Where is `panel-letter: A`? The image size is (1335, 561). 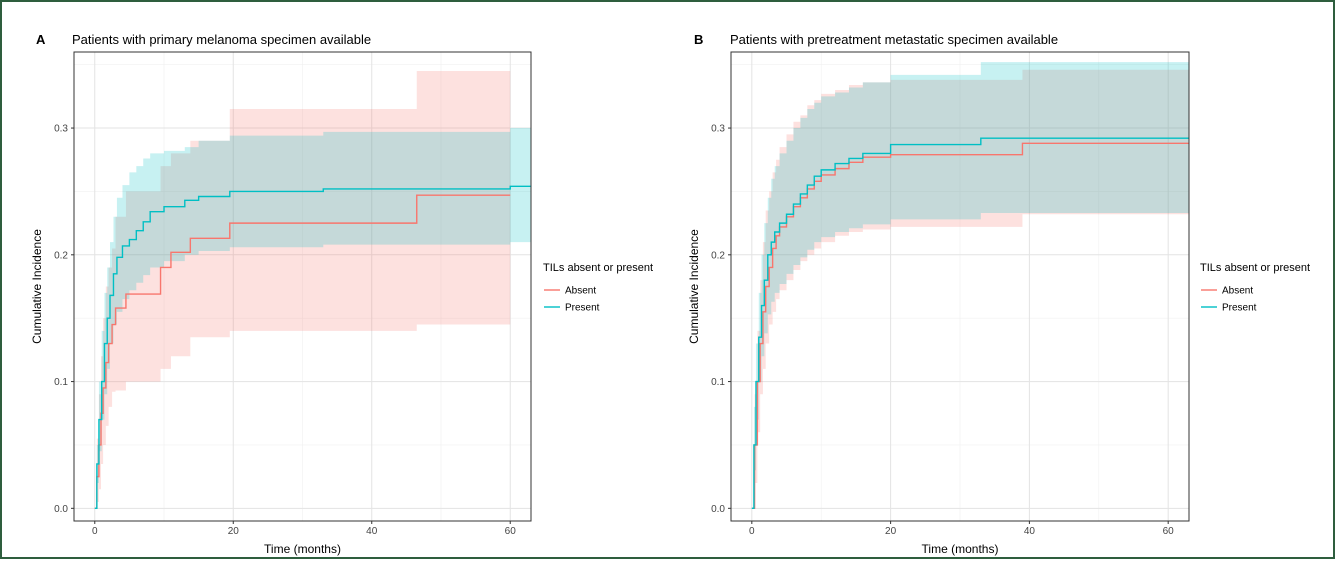
panel-letter: A is located at coordinates (41, 39).